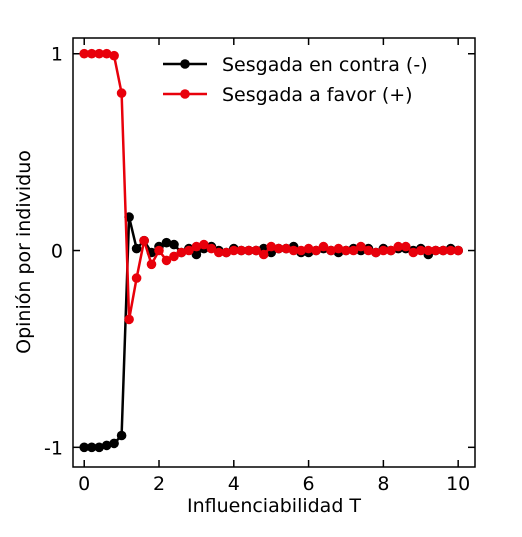 This screenshot has height=537, width=522. Describe the element at coordinates (234, 484) in the screenshot. I see `x-tick-label: 4` at that location.